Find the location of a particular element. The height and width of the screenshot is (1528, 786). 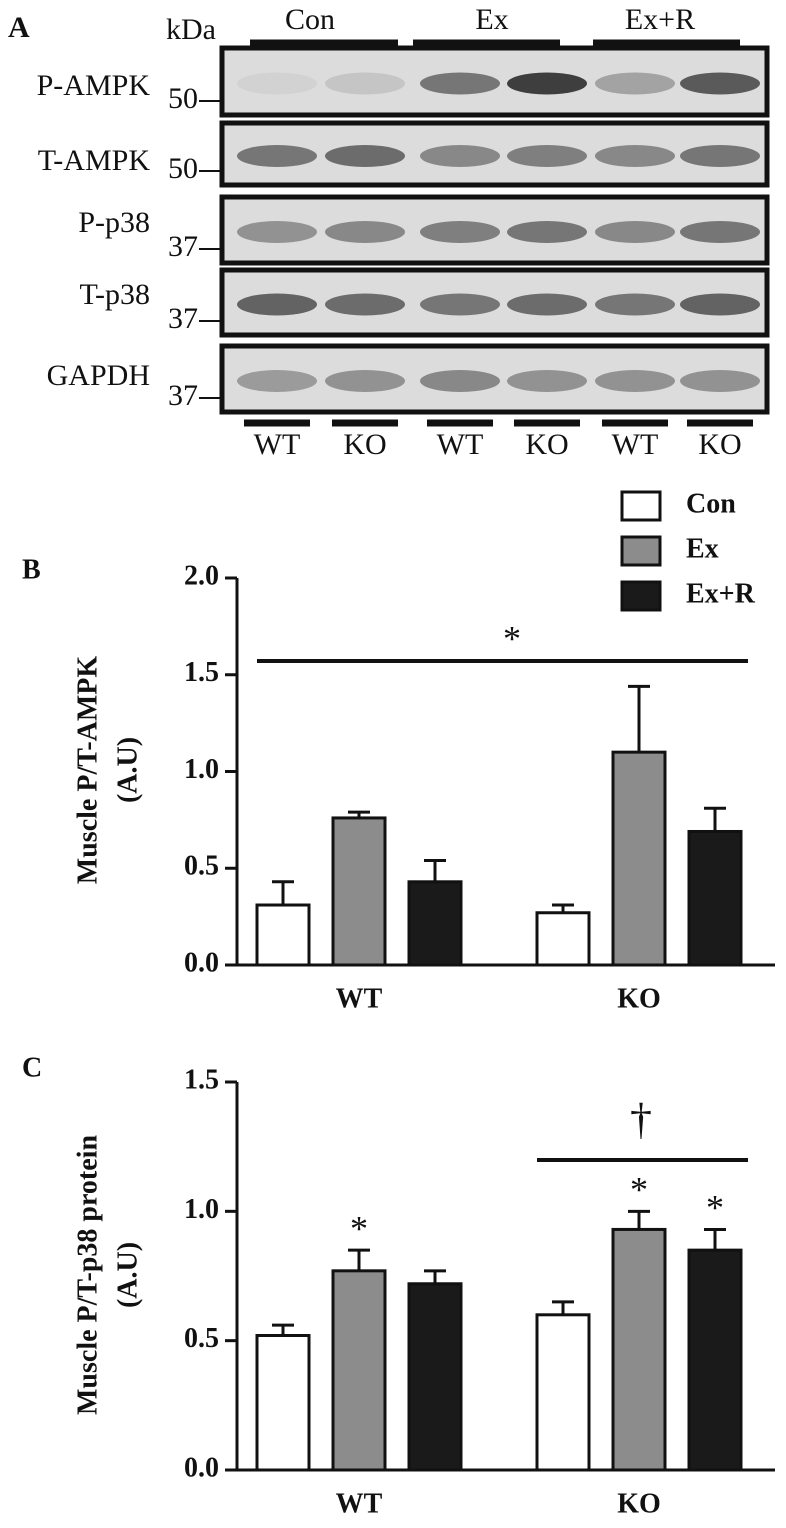

group-label: Ex+R is located at coordinates (660, 19).